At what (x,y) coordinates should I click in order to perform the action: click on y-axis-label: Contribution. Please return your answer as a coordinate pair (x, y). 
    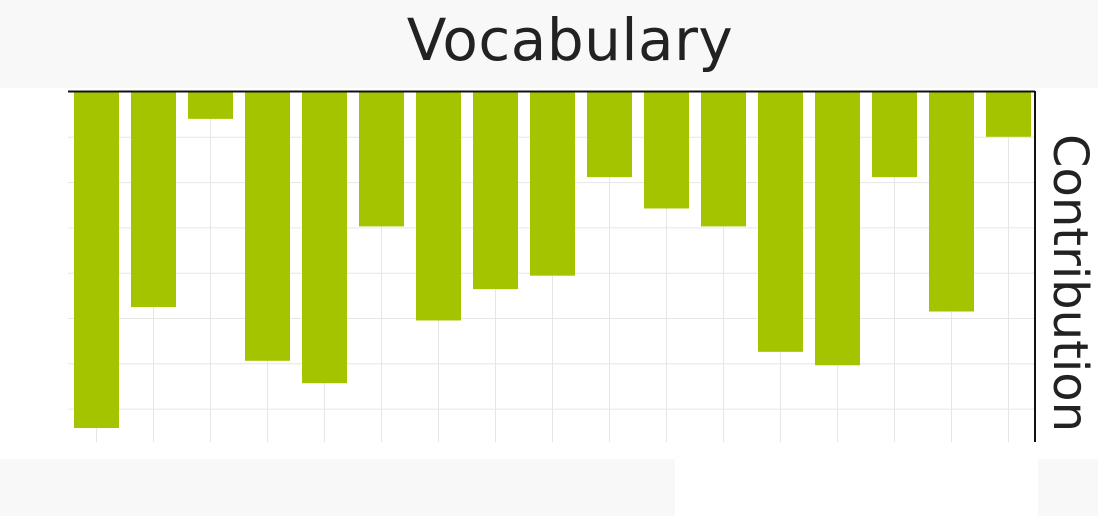
    Looking at the image, I should click on (1070, 283).